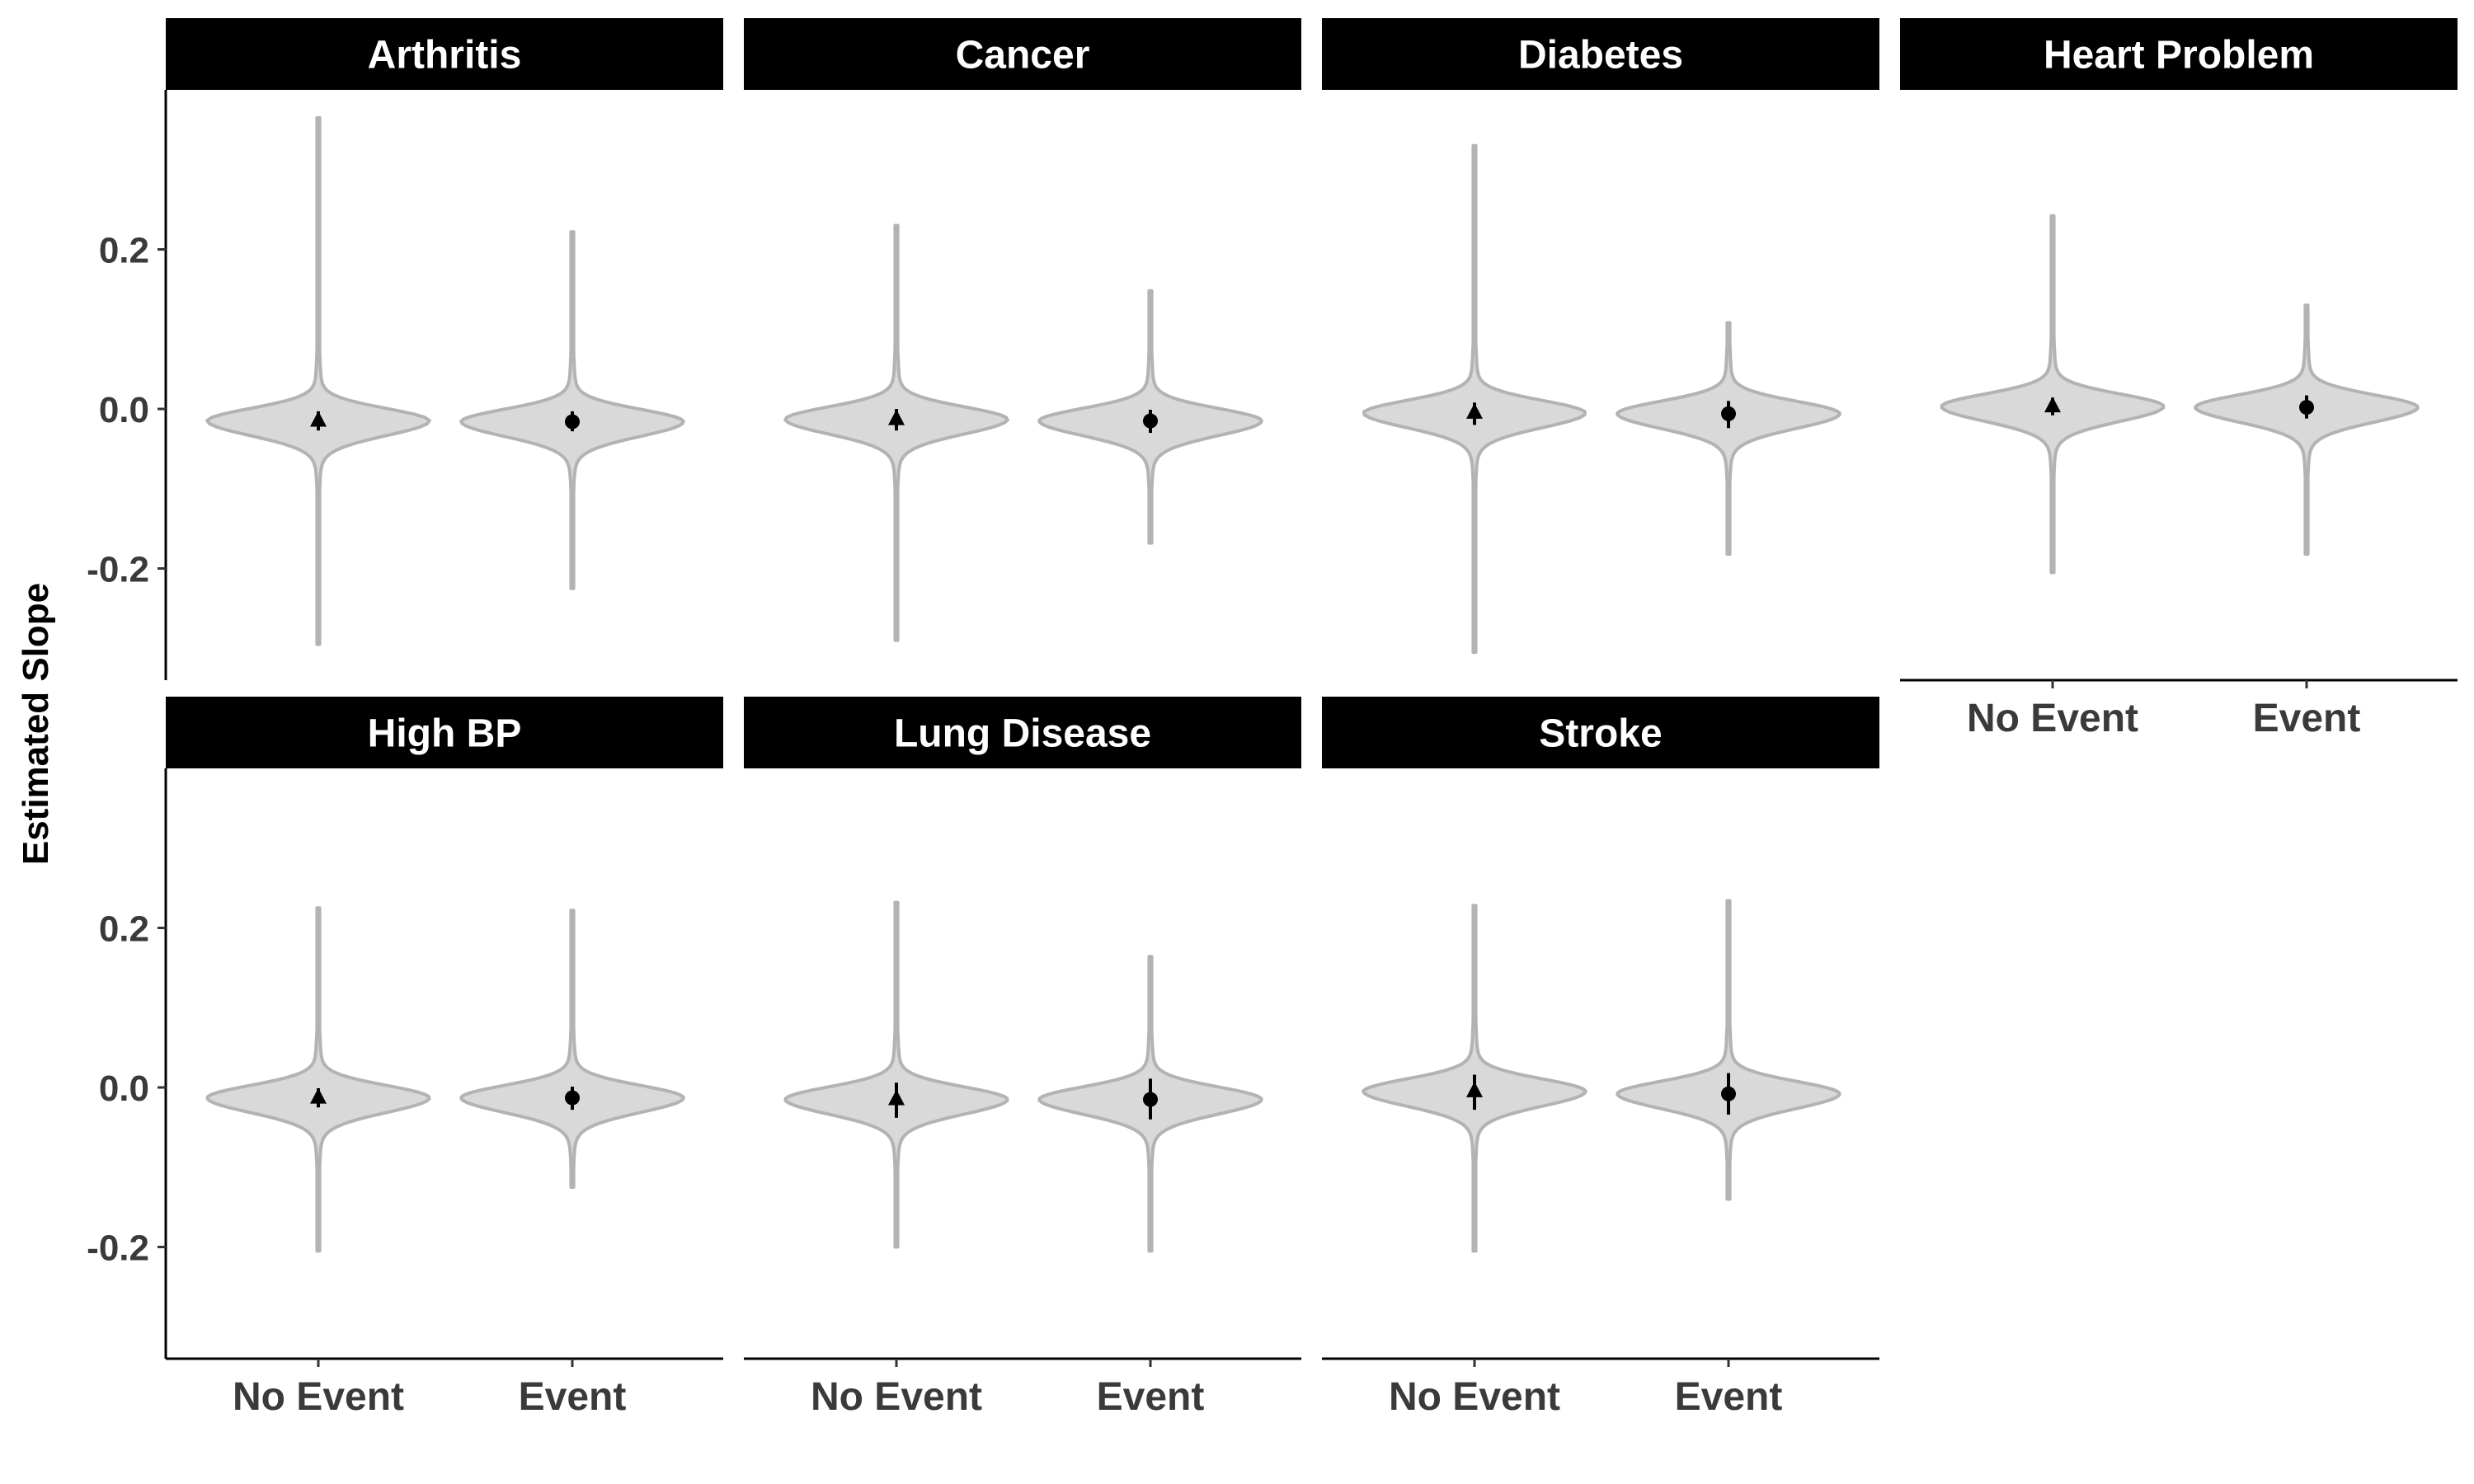  I want to click on mean-marker-heart-problem-no-event, so click(2052, 405).